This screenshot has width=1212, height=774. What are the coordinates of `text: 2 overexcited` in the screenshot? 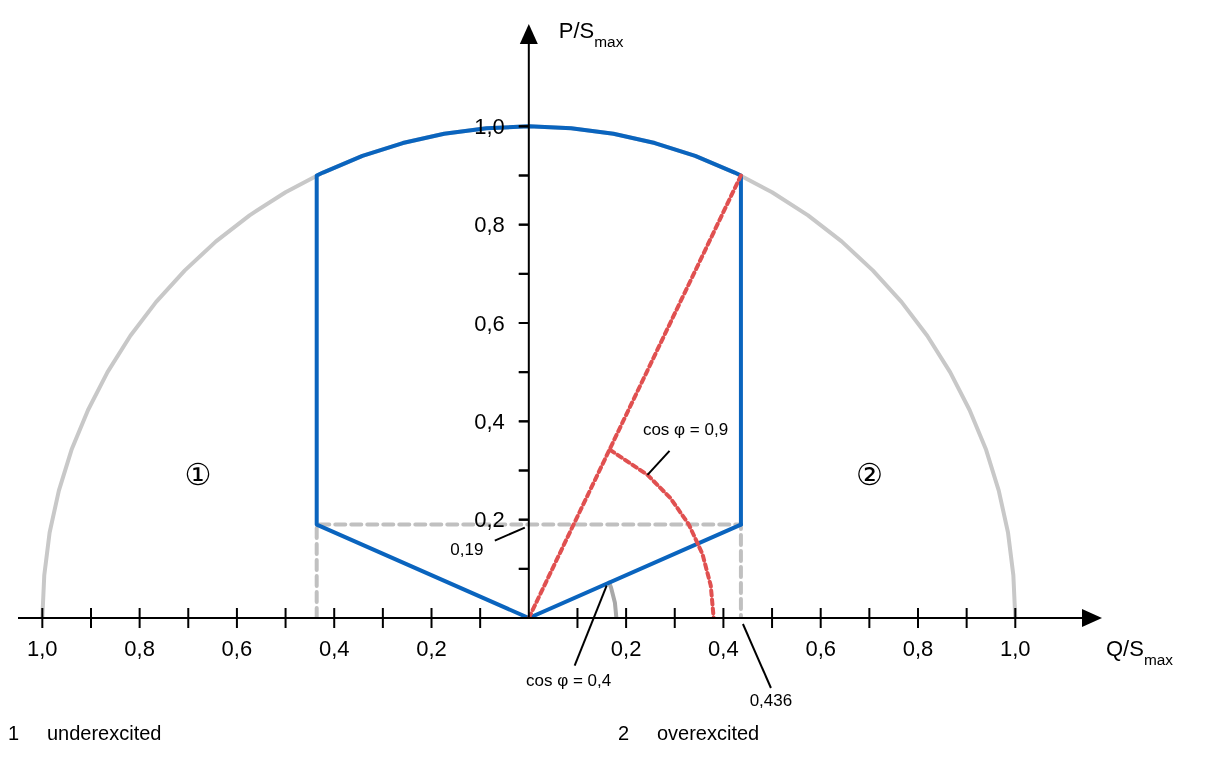 It's located at (689, 733).